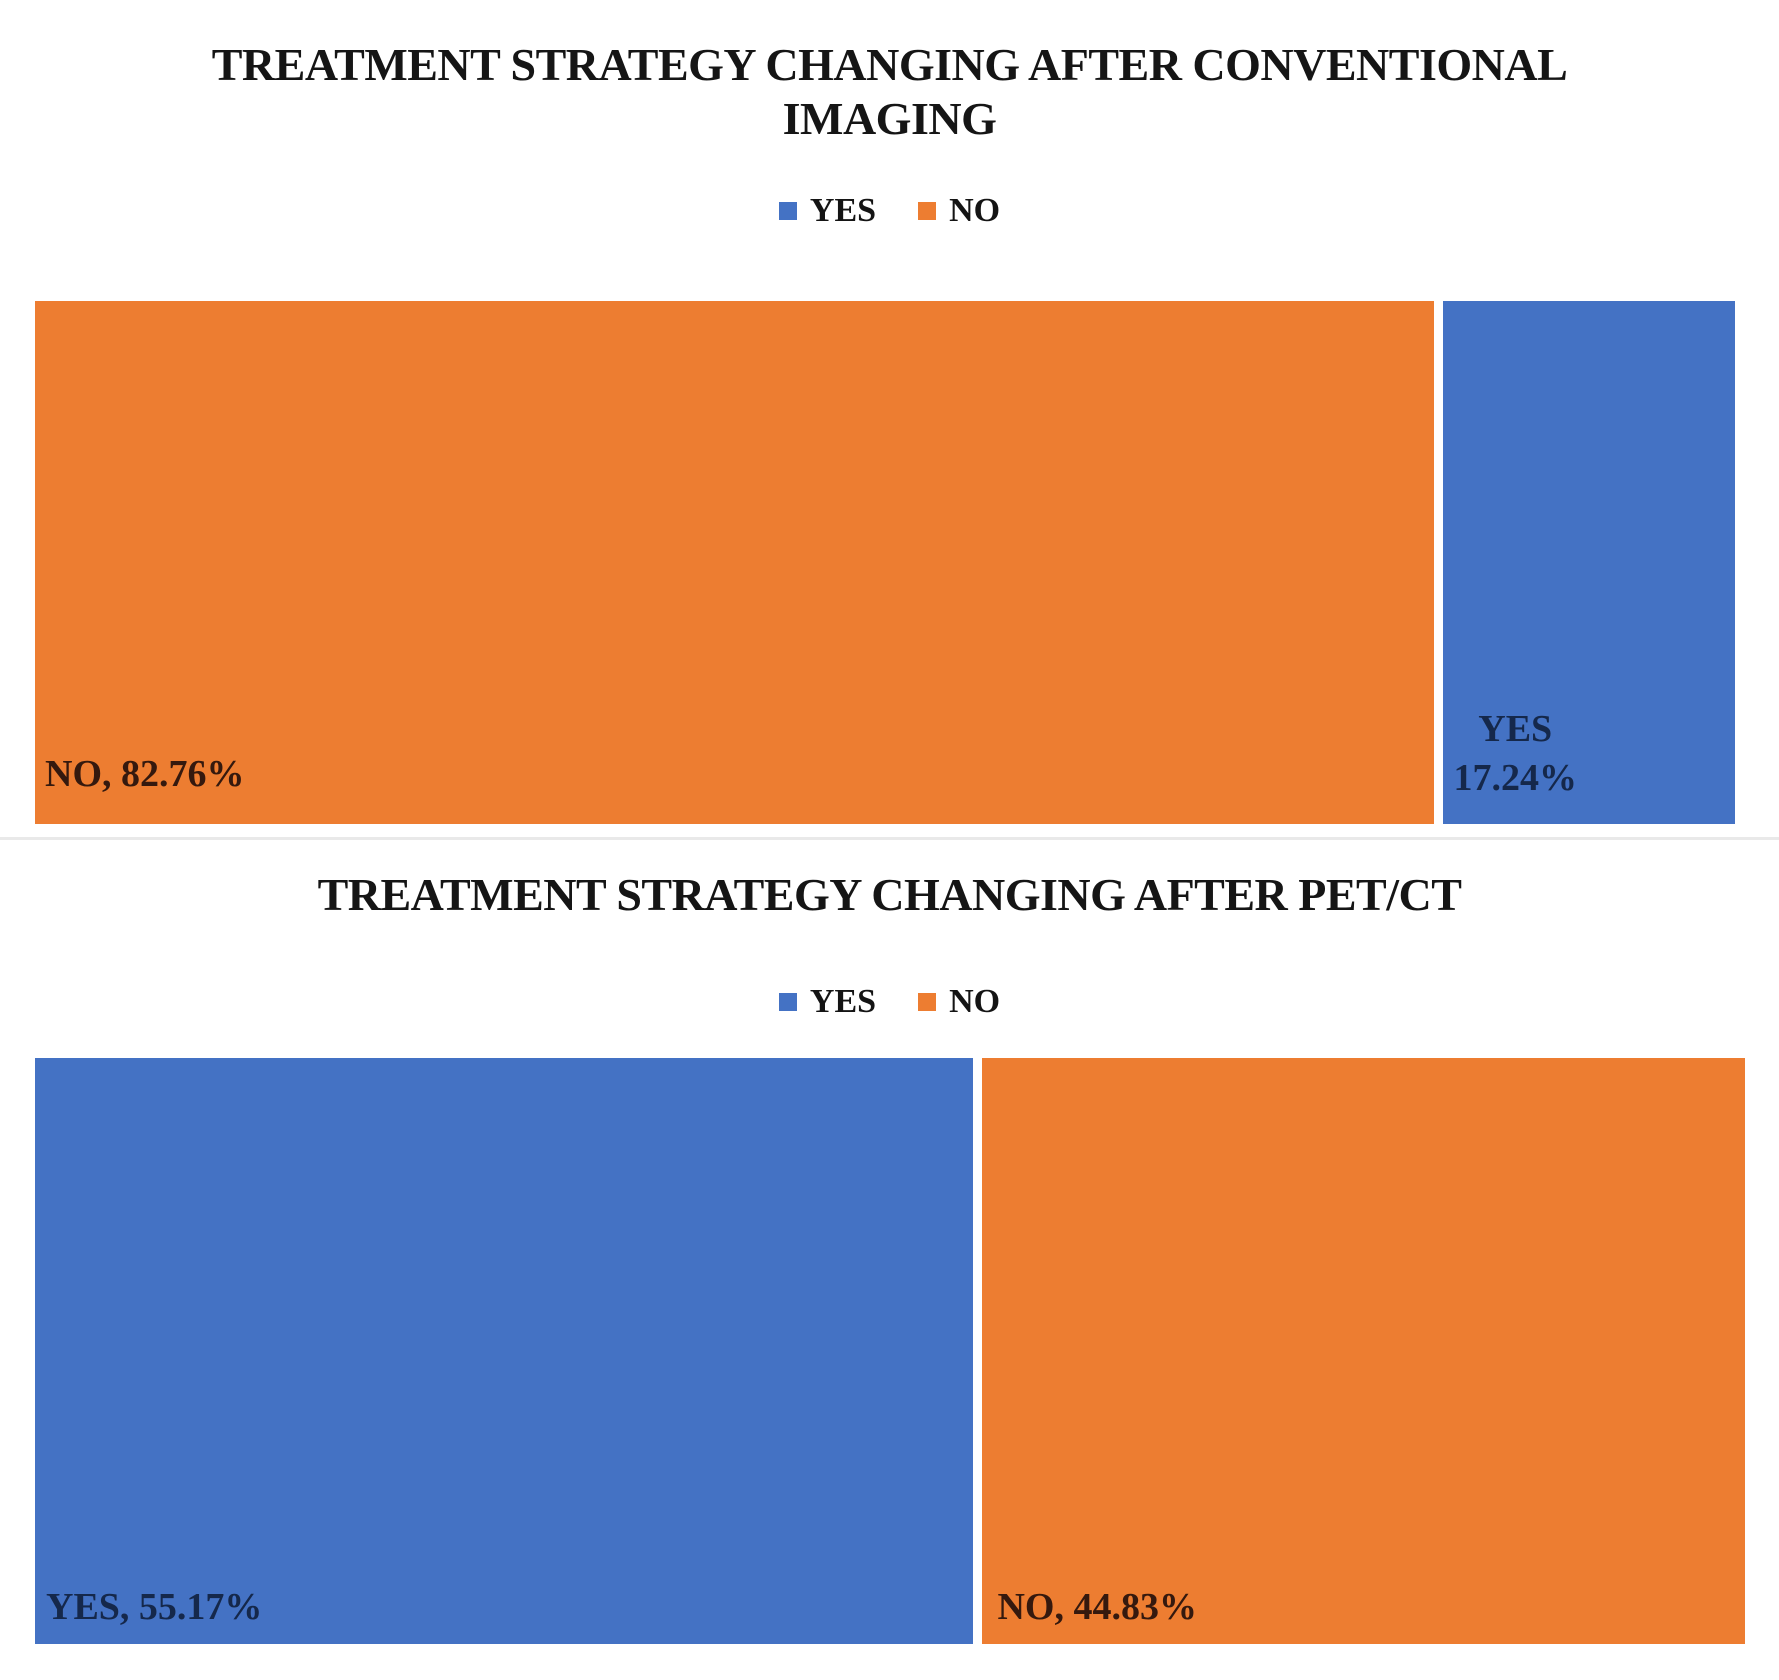  I want to click on data-label-yes-line1: YES, so click(1515, 728).